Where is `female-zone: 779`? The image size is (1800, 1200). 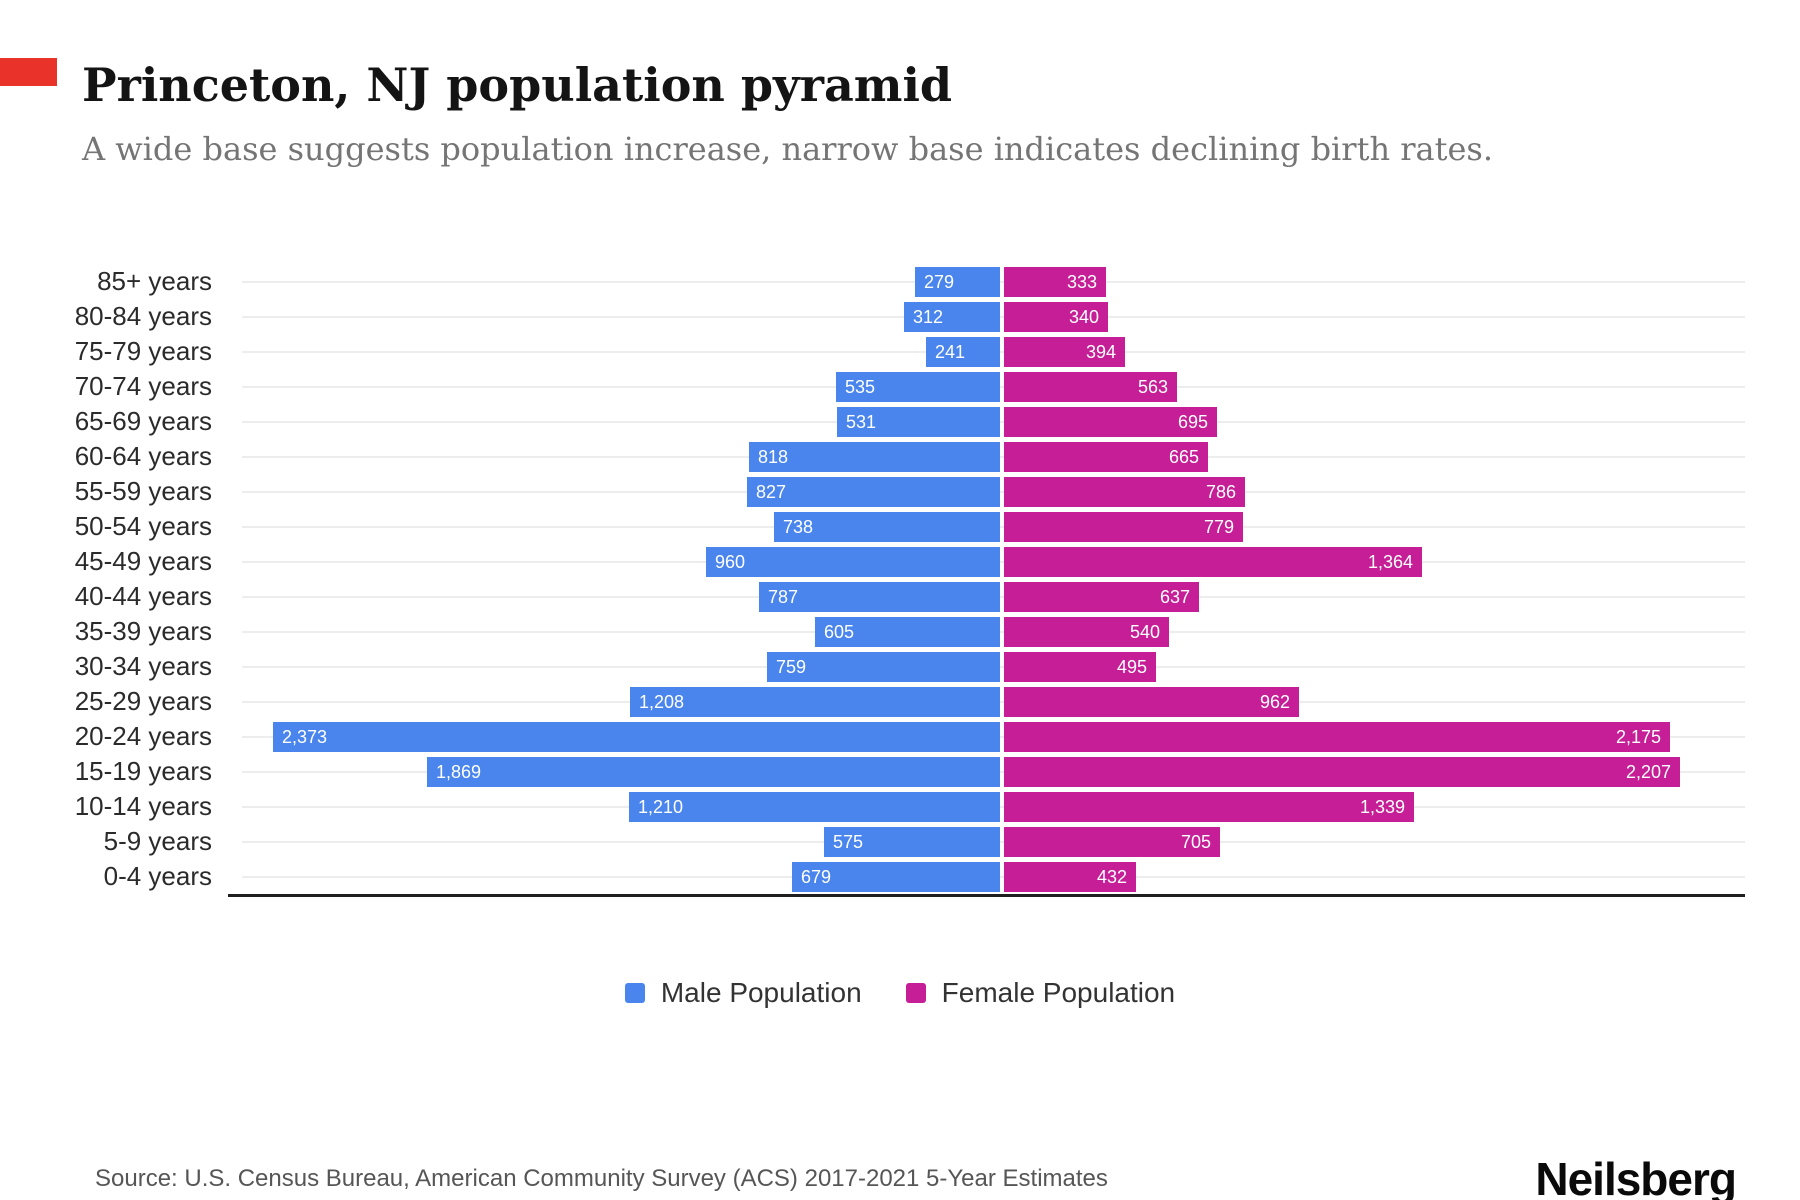
female-zone: 779 is located at coordinates (1374, 526).